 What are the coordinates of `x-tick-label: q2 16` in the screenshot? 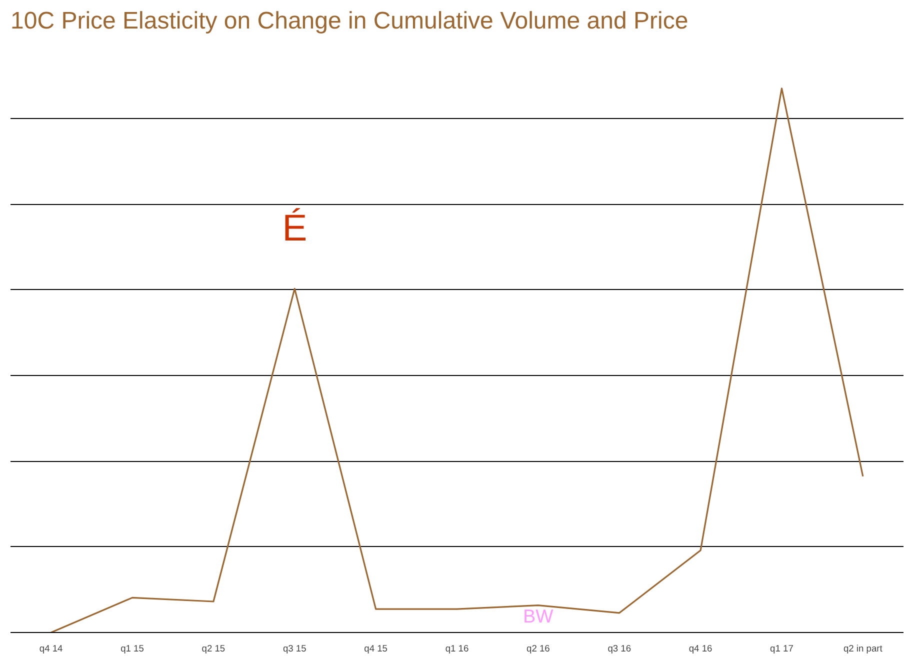 It's located at (538, 649).